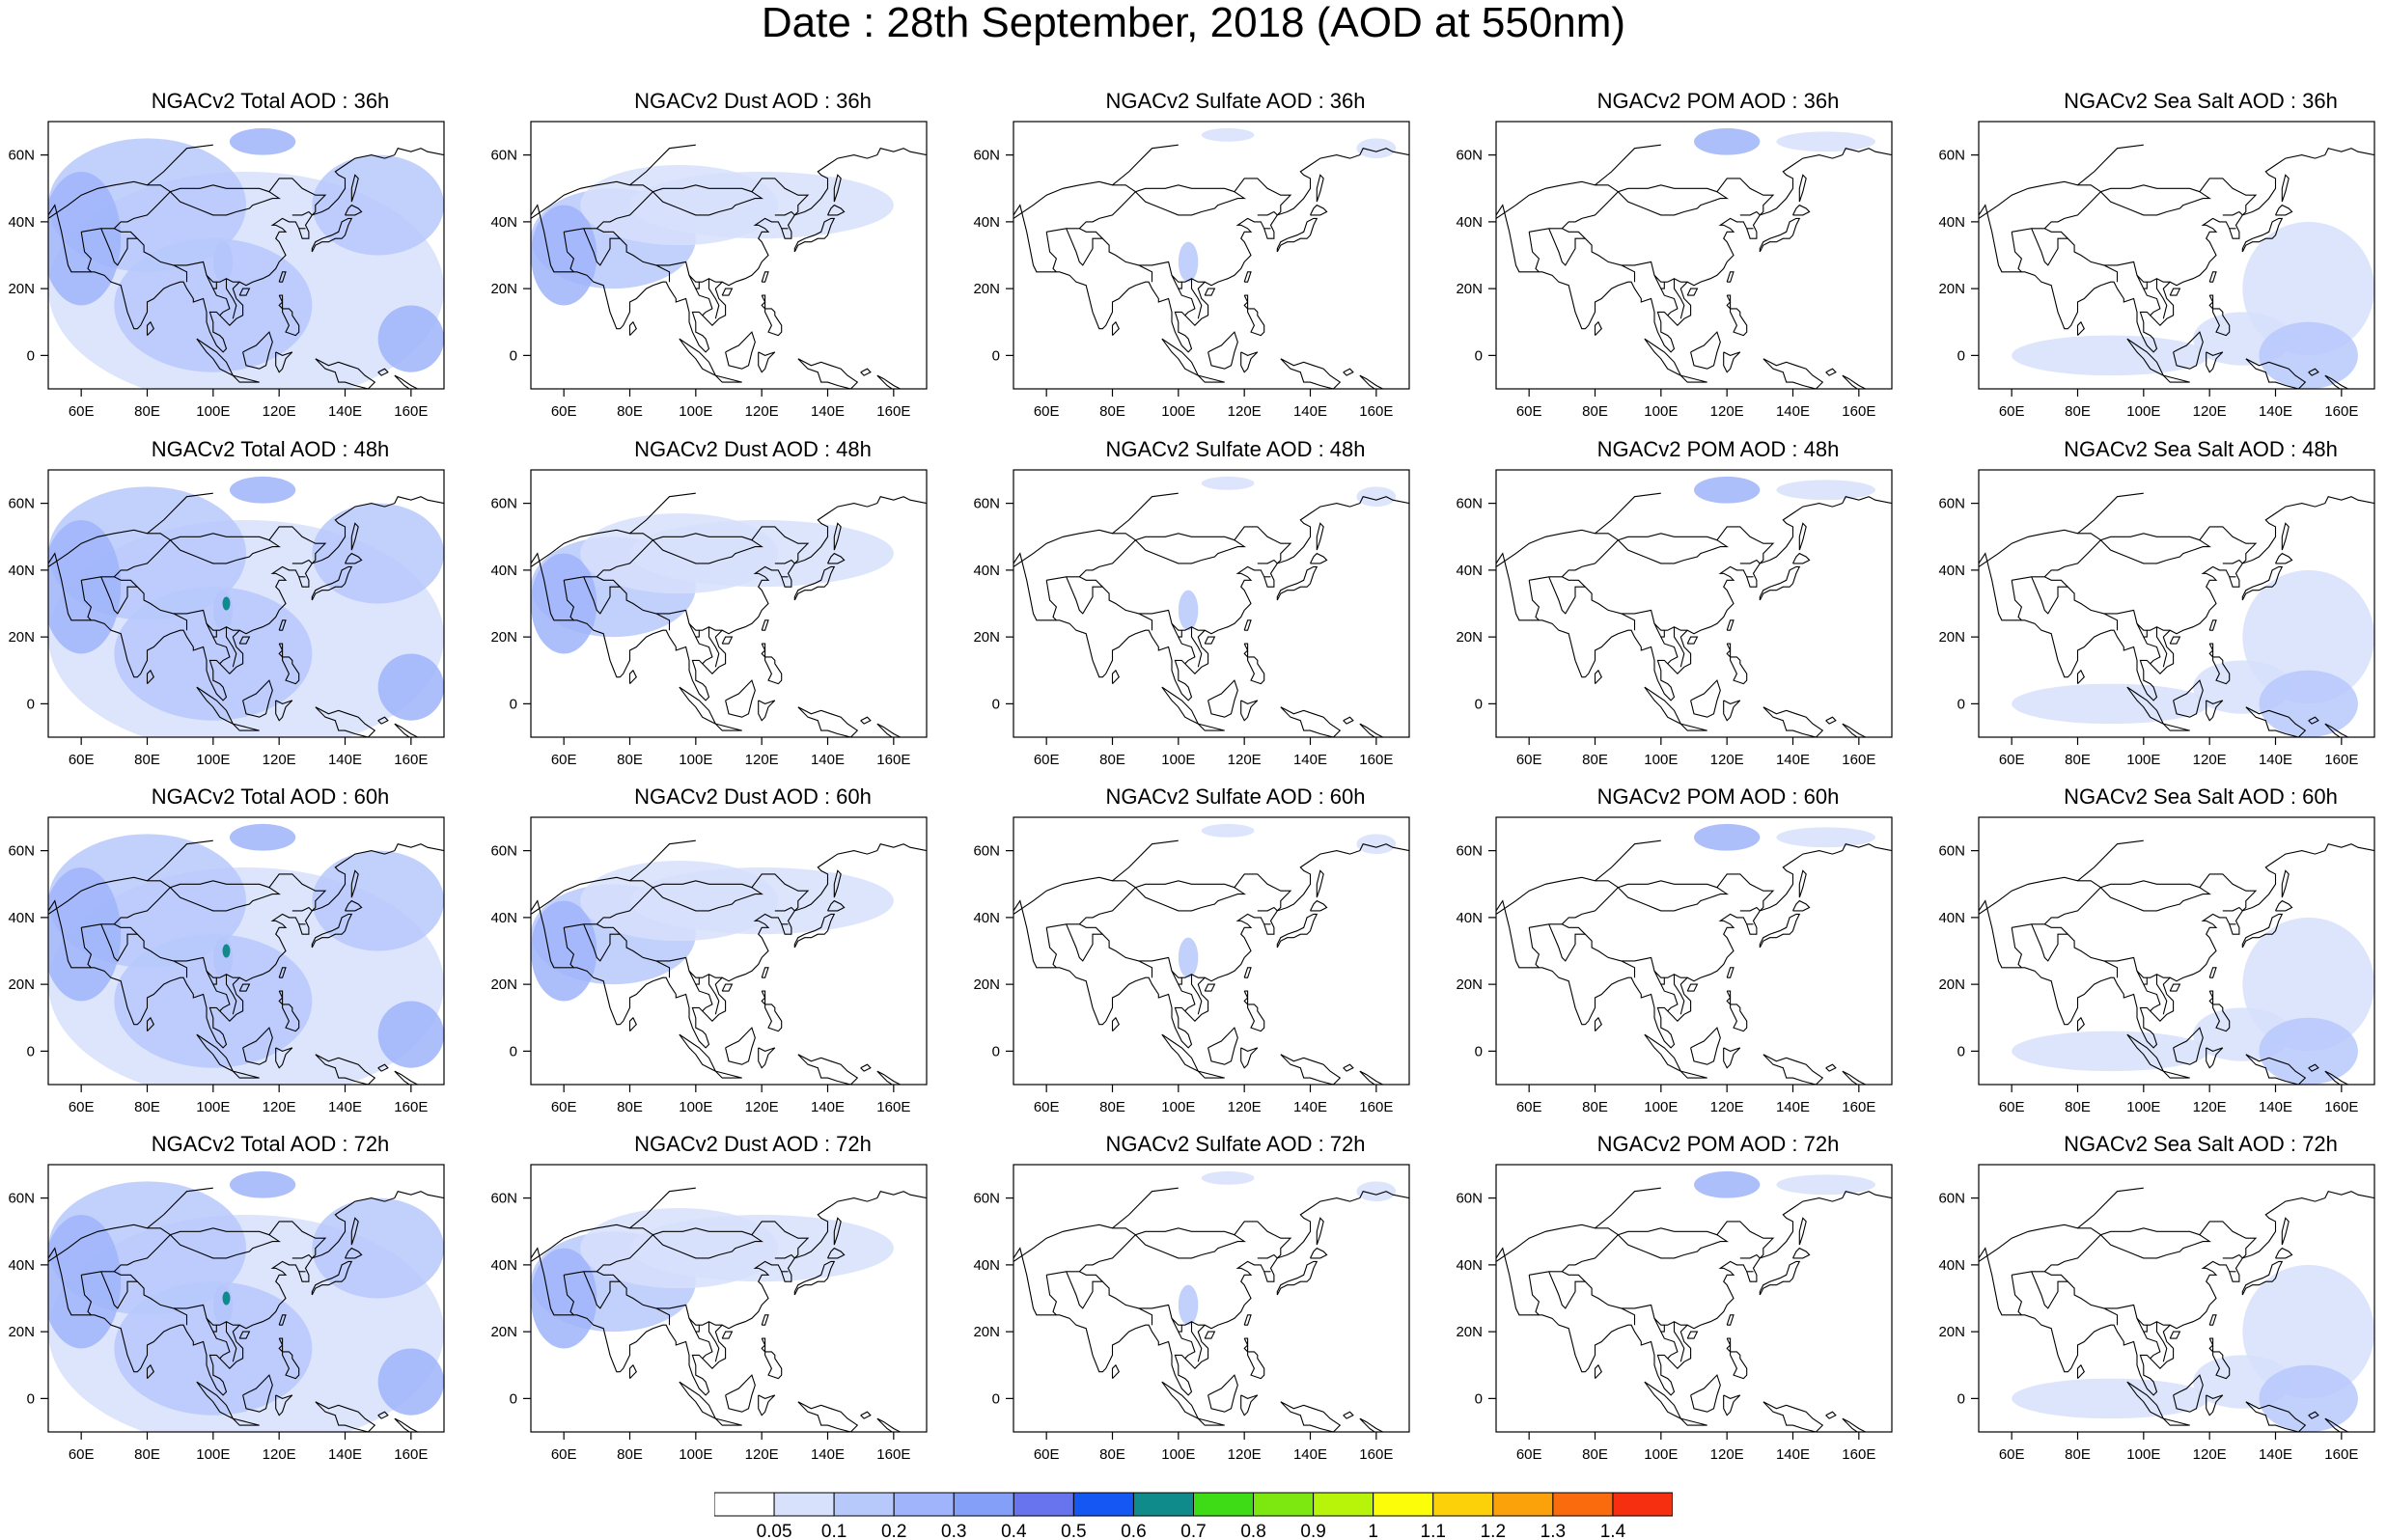 The height and width of the screenshot is (1540, 2387). Describe the element at coordinates (226, 965) in the screenshot. I see `map-plot: 60E 80E 100E 120E 140E 160E 60N 40N 20N 0` at that location.